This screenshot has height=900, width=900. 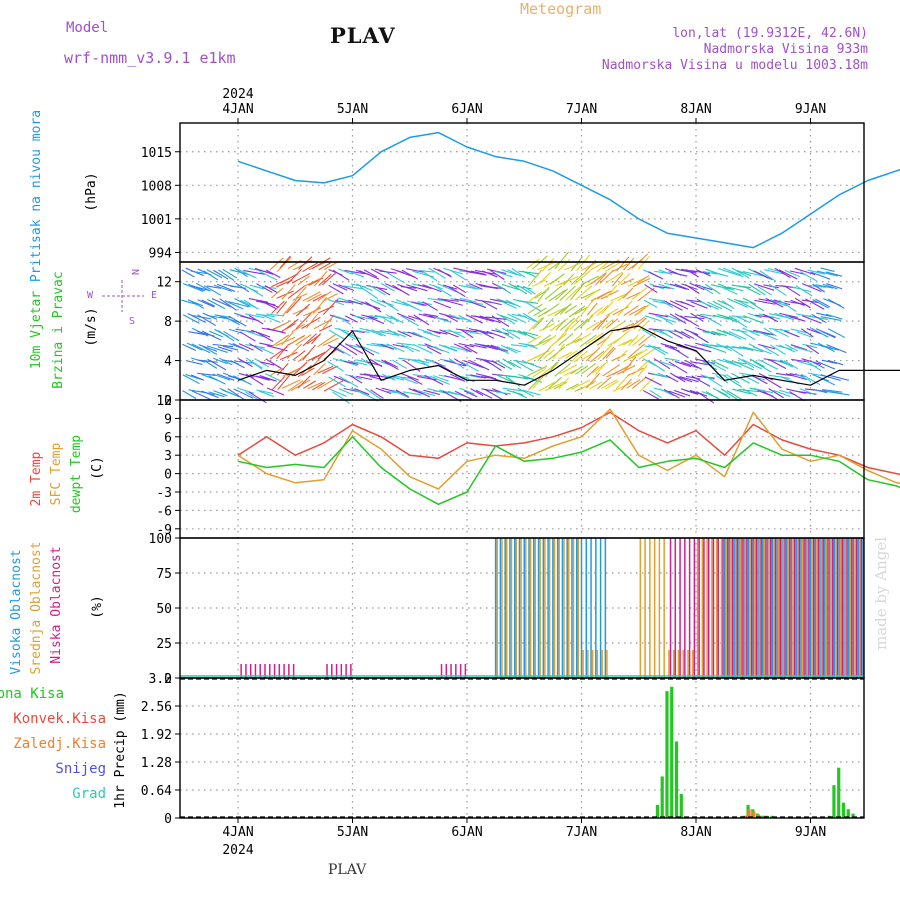 What do you see at coordinates (168, 401) in the screenshot?
I see `y-tick-wind: 0` at bounding box center [168, 401].